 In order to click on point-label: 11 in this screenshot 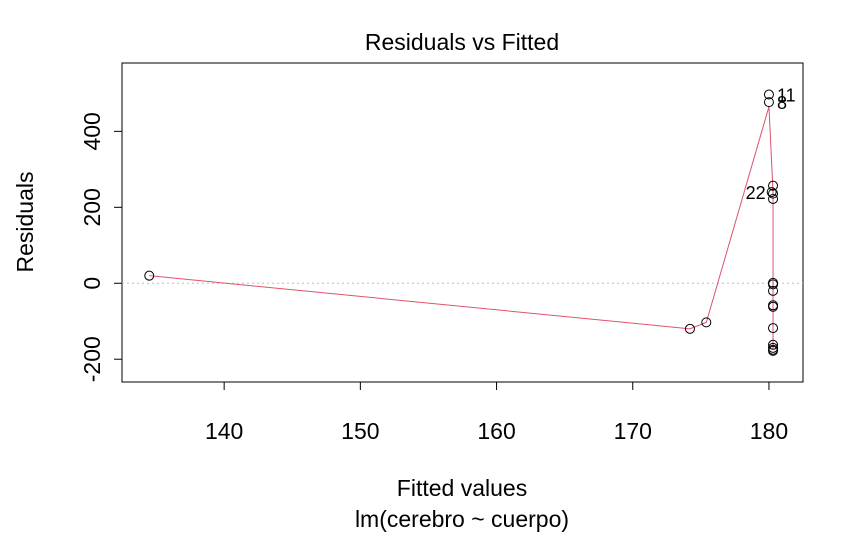, I will do `click(786, 96)`.